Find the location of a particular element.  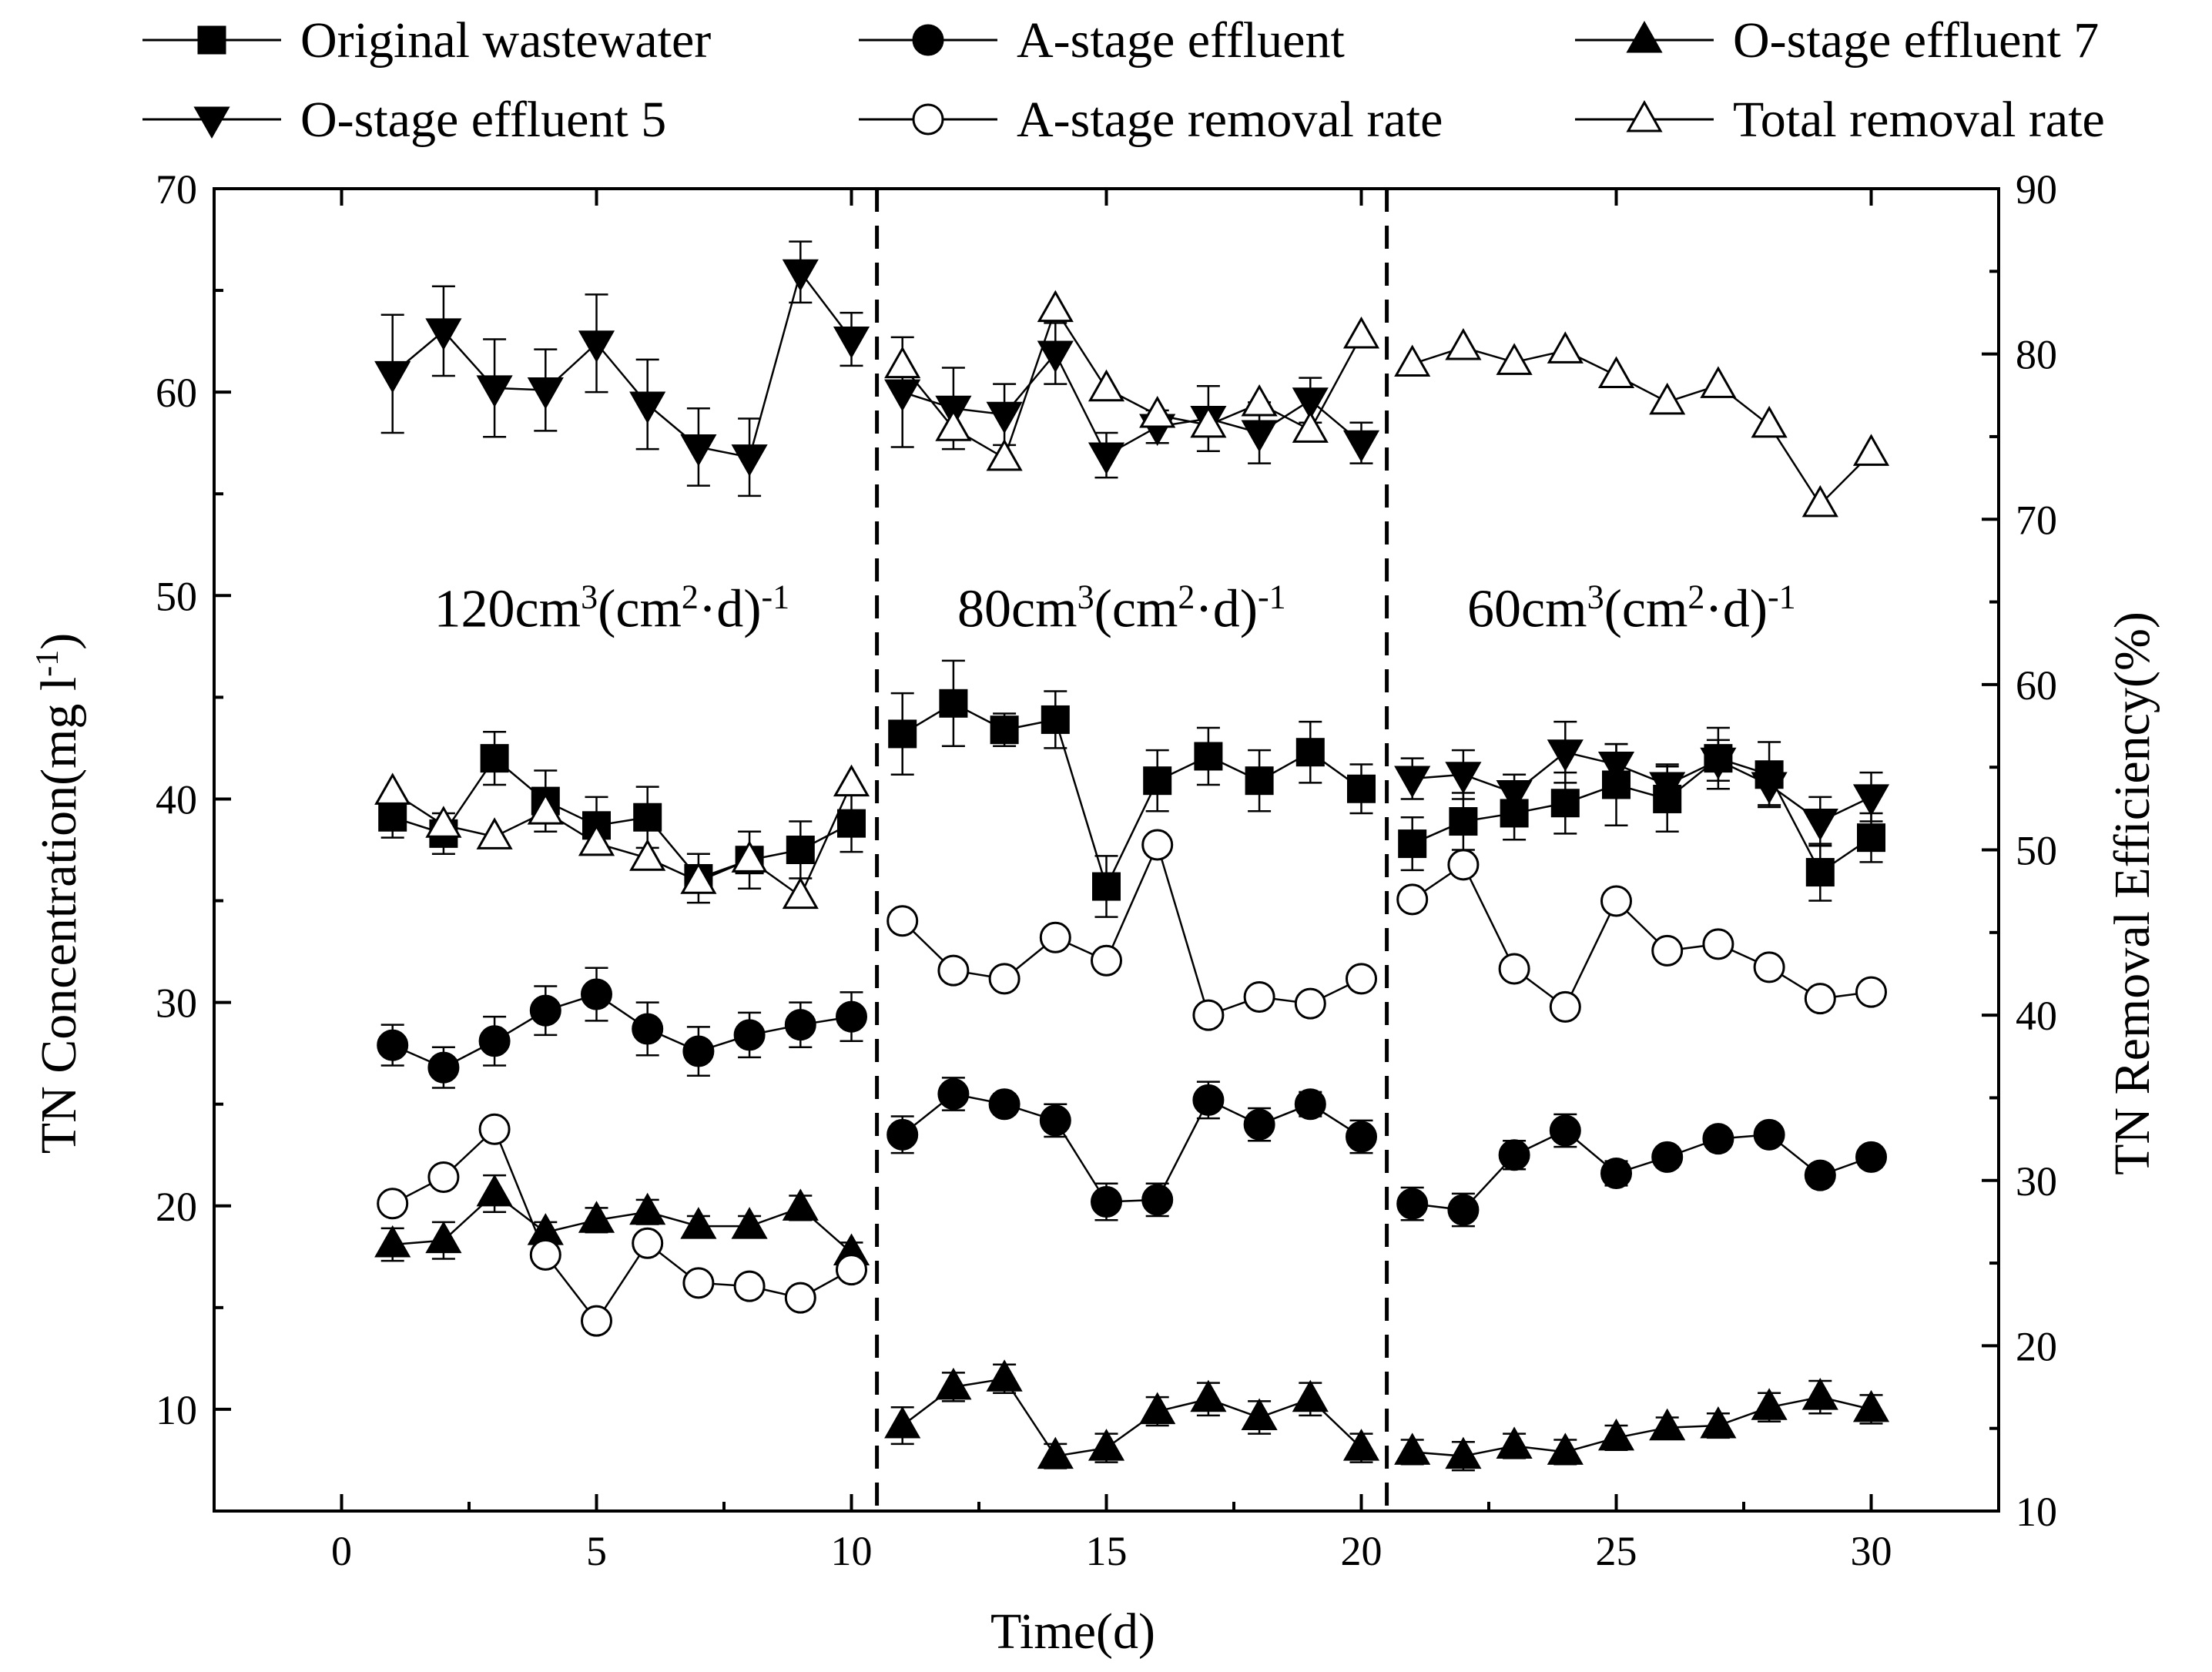

legend-item: O-stage effluent 5 is located at coordinates (404, 120).